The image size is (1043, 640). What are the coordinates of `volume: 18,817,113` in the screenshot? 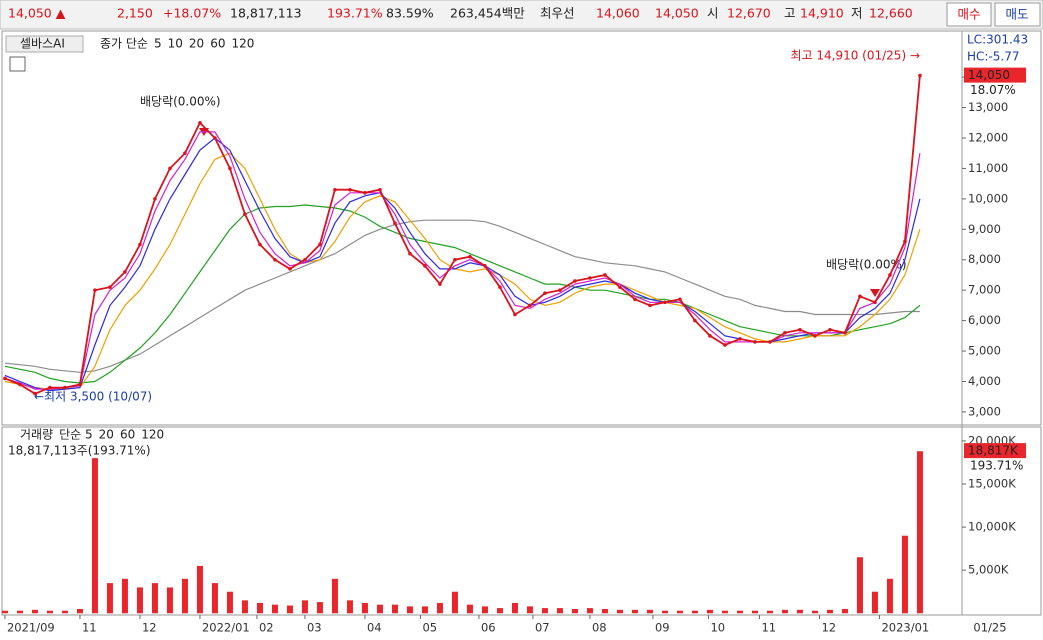 It's located at (266, 13).